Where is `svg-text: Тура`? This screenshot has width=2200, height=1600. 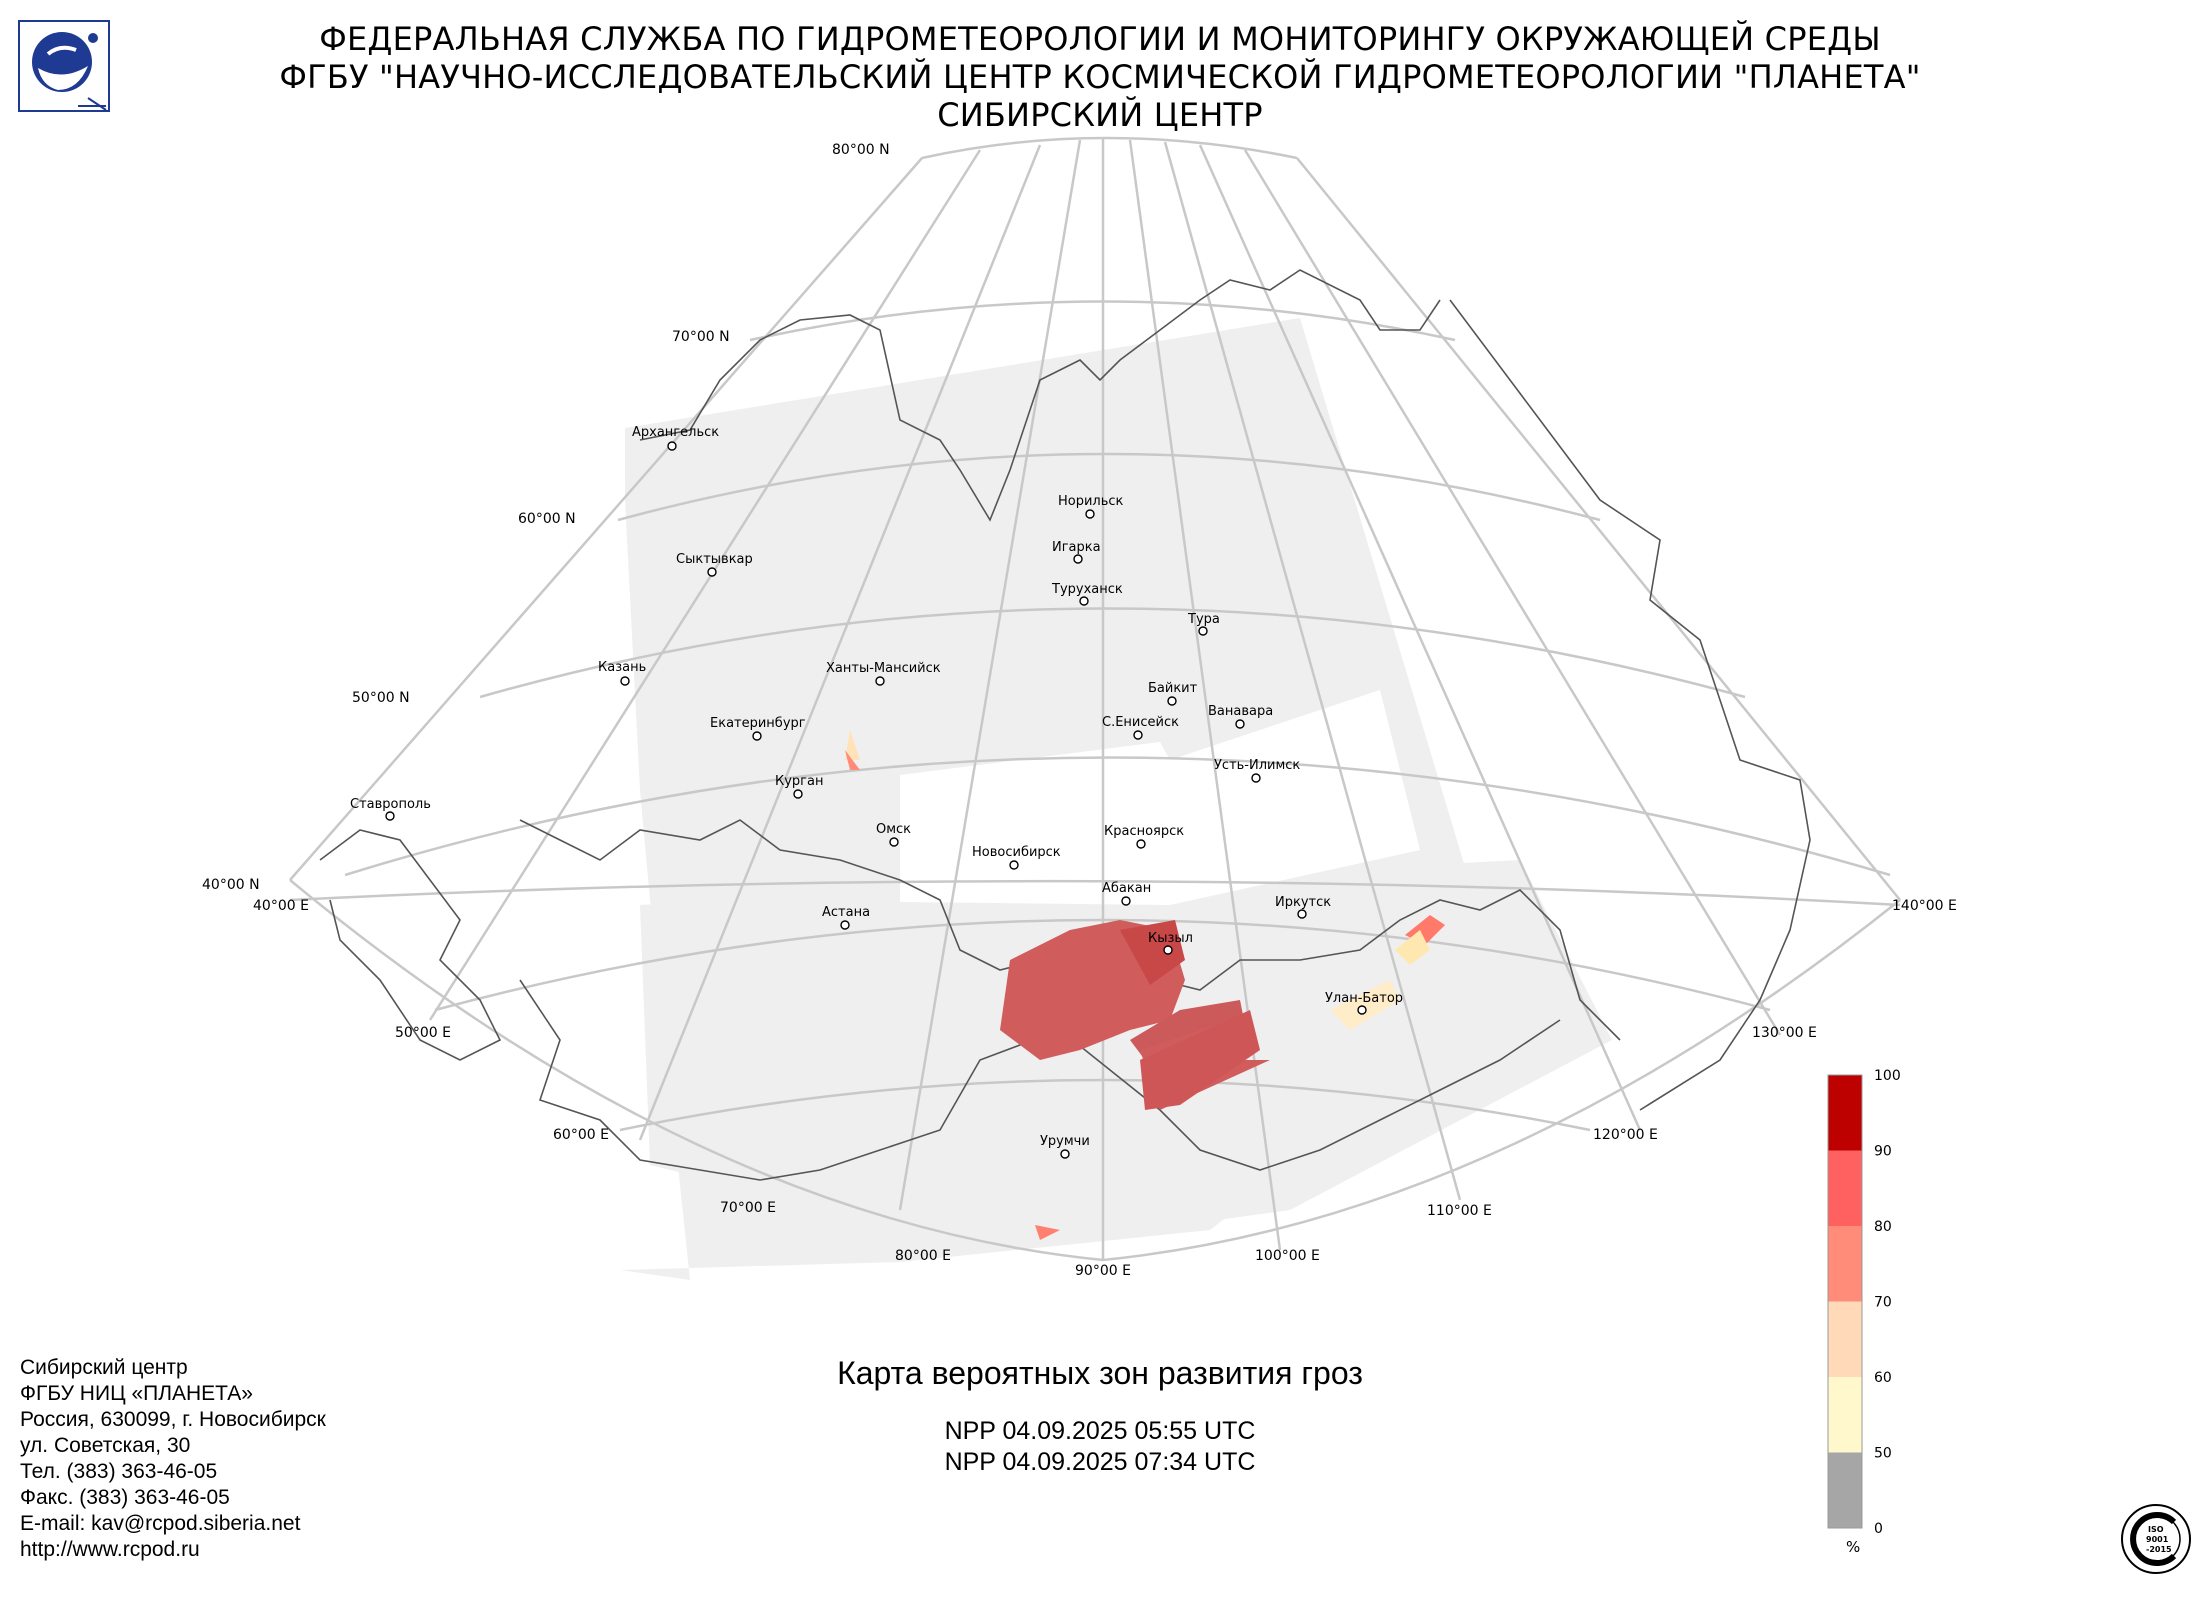 svg-text: Тура is located at coordinates (1203, 619).